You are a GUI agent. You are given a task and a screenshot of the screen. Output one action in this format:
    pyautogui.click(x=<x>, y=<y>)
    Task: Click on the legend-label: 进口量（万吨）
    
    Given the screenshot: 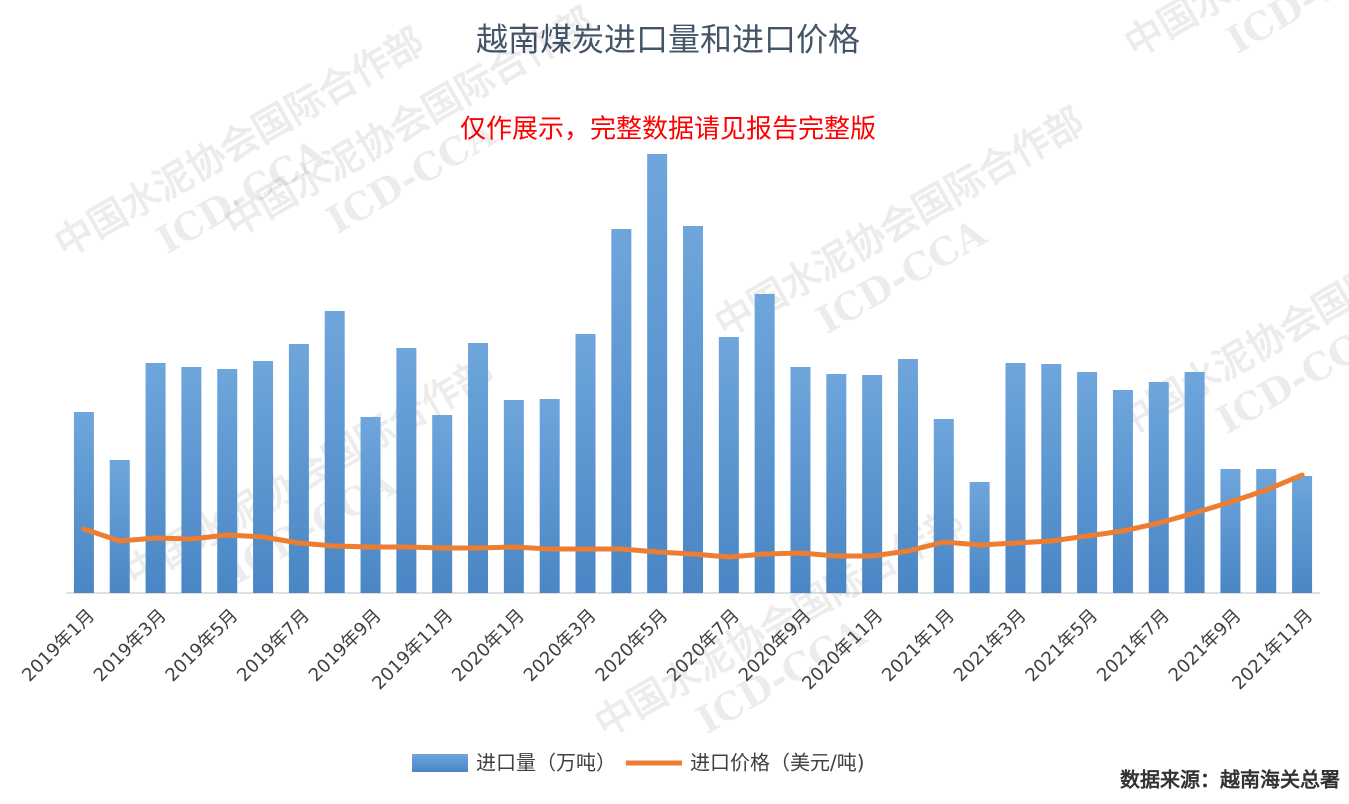 What is the action you would take?
    pyautogui.click(x=546, y=763)
    